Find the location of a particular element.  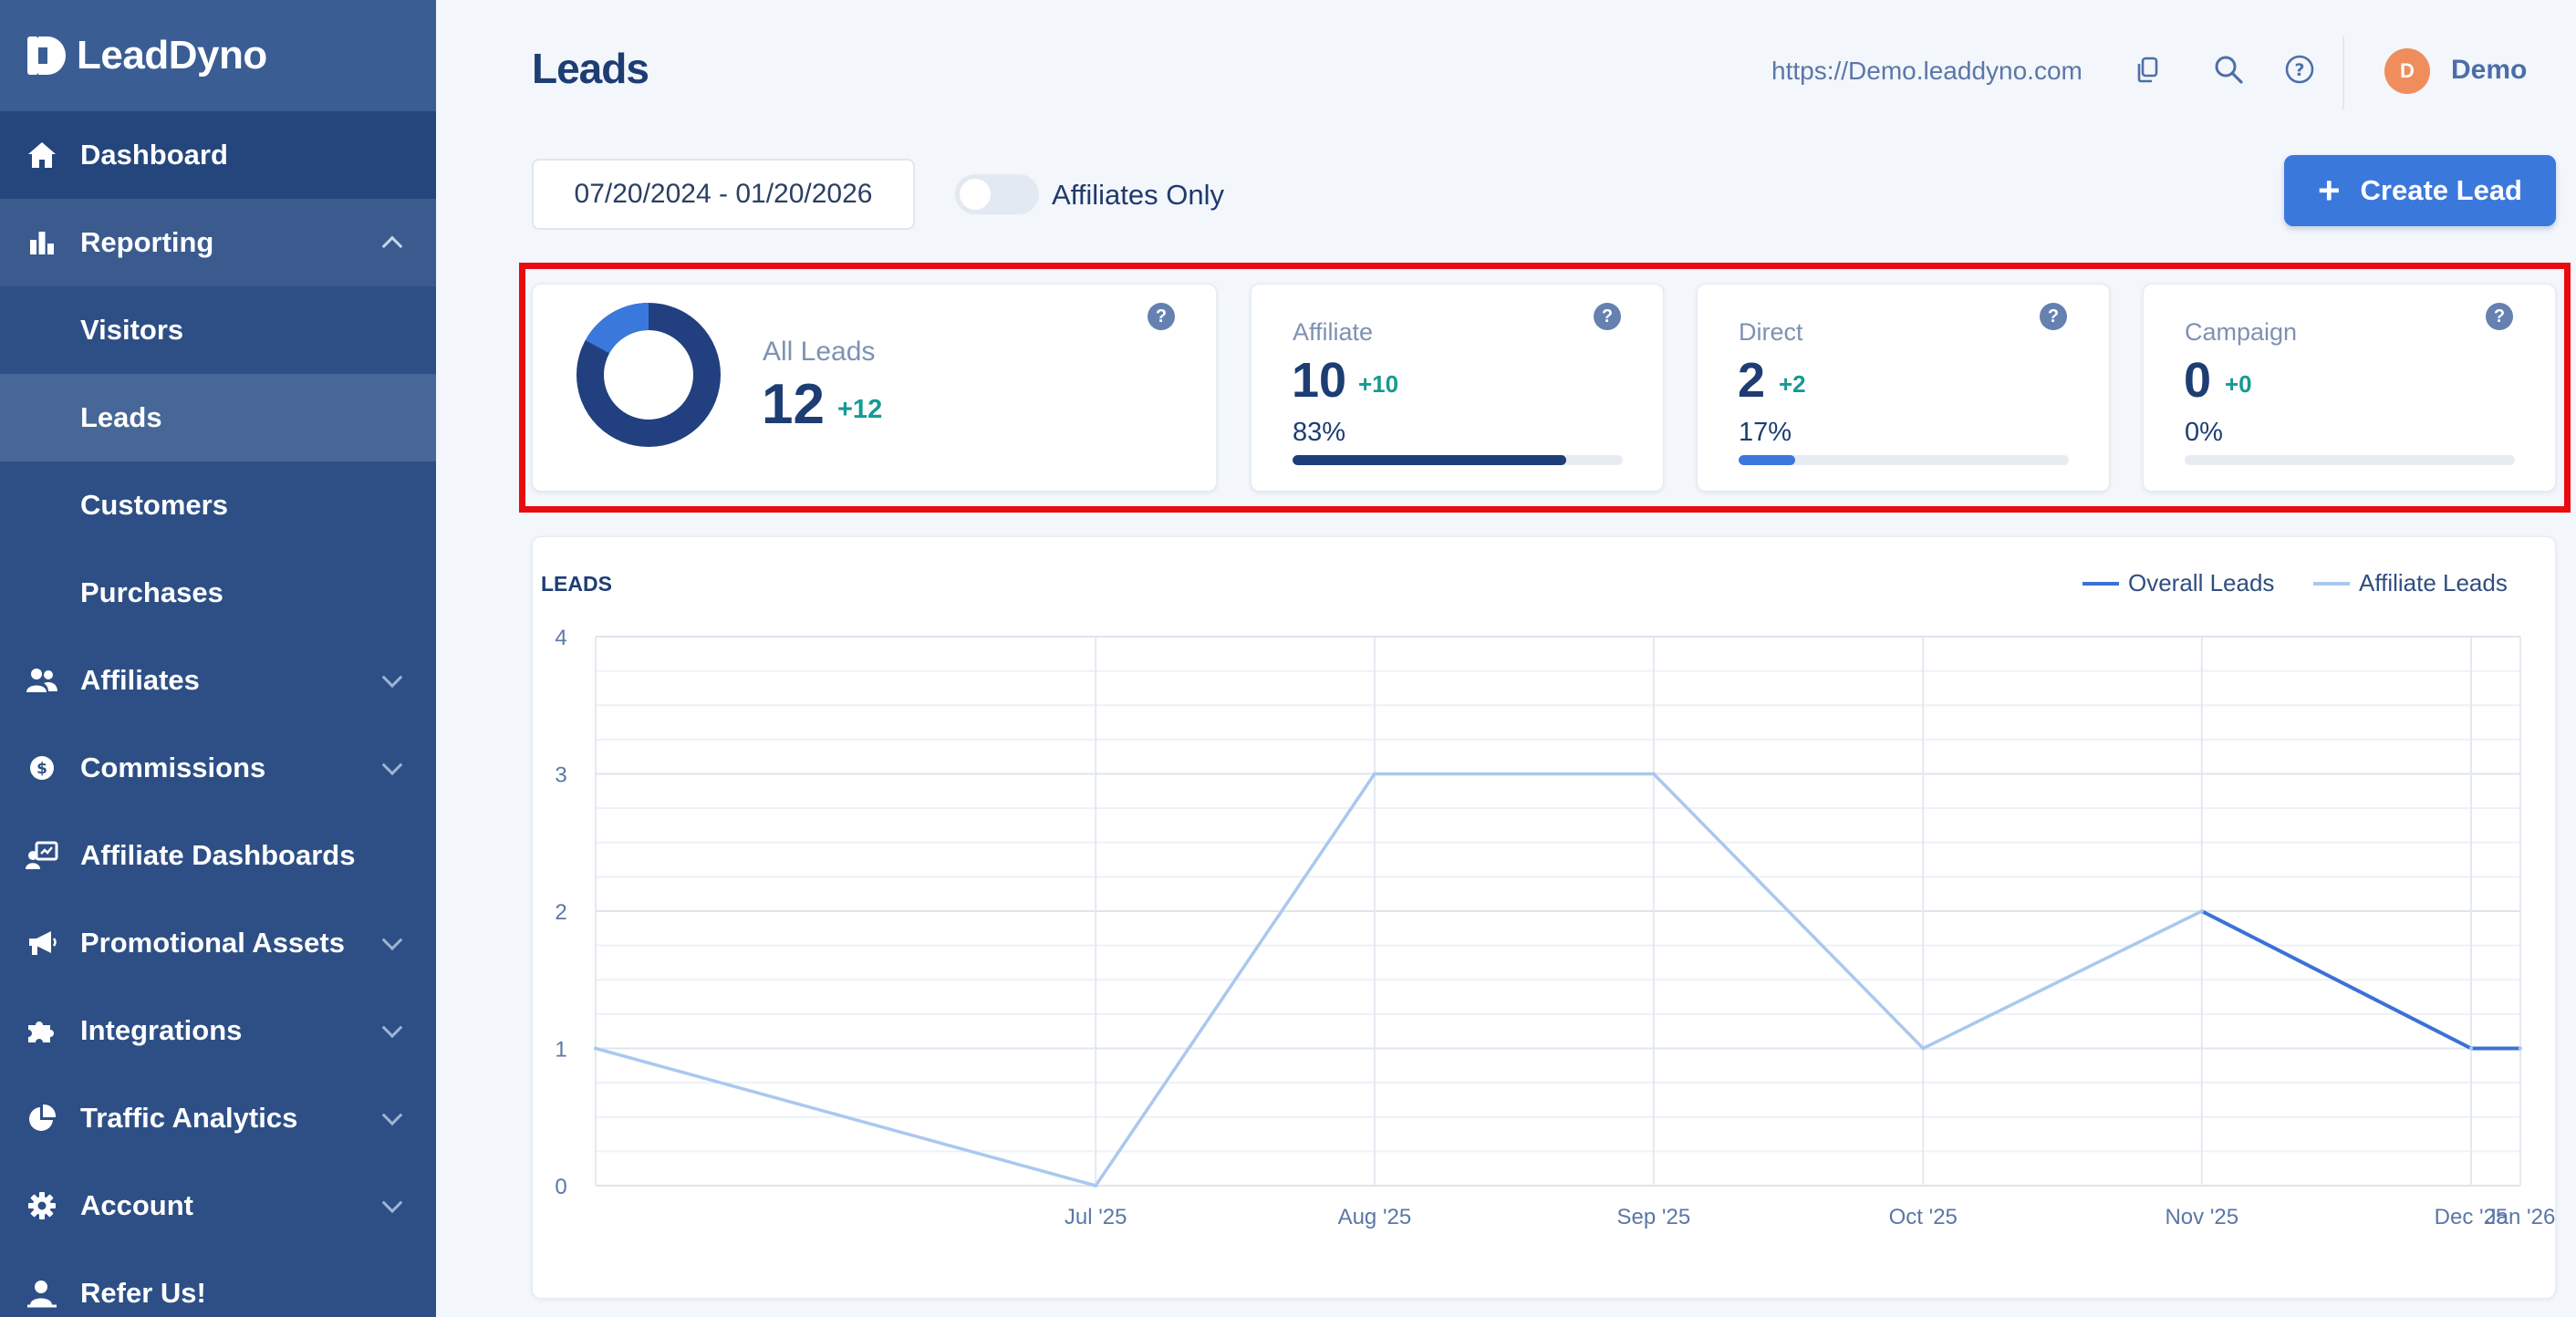

campaign-progress-bar is located at coordinates (2350, 460).